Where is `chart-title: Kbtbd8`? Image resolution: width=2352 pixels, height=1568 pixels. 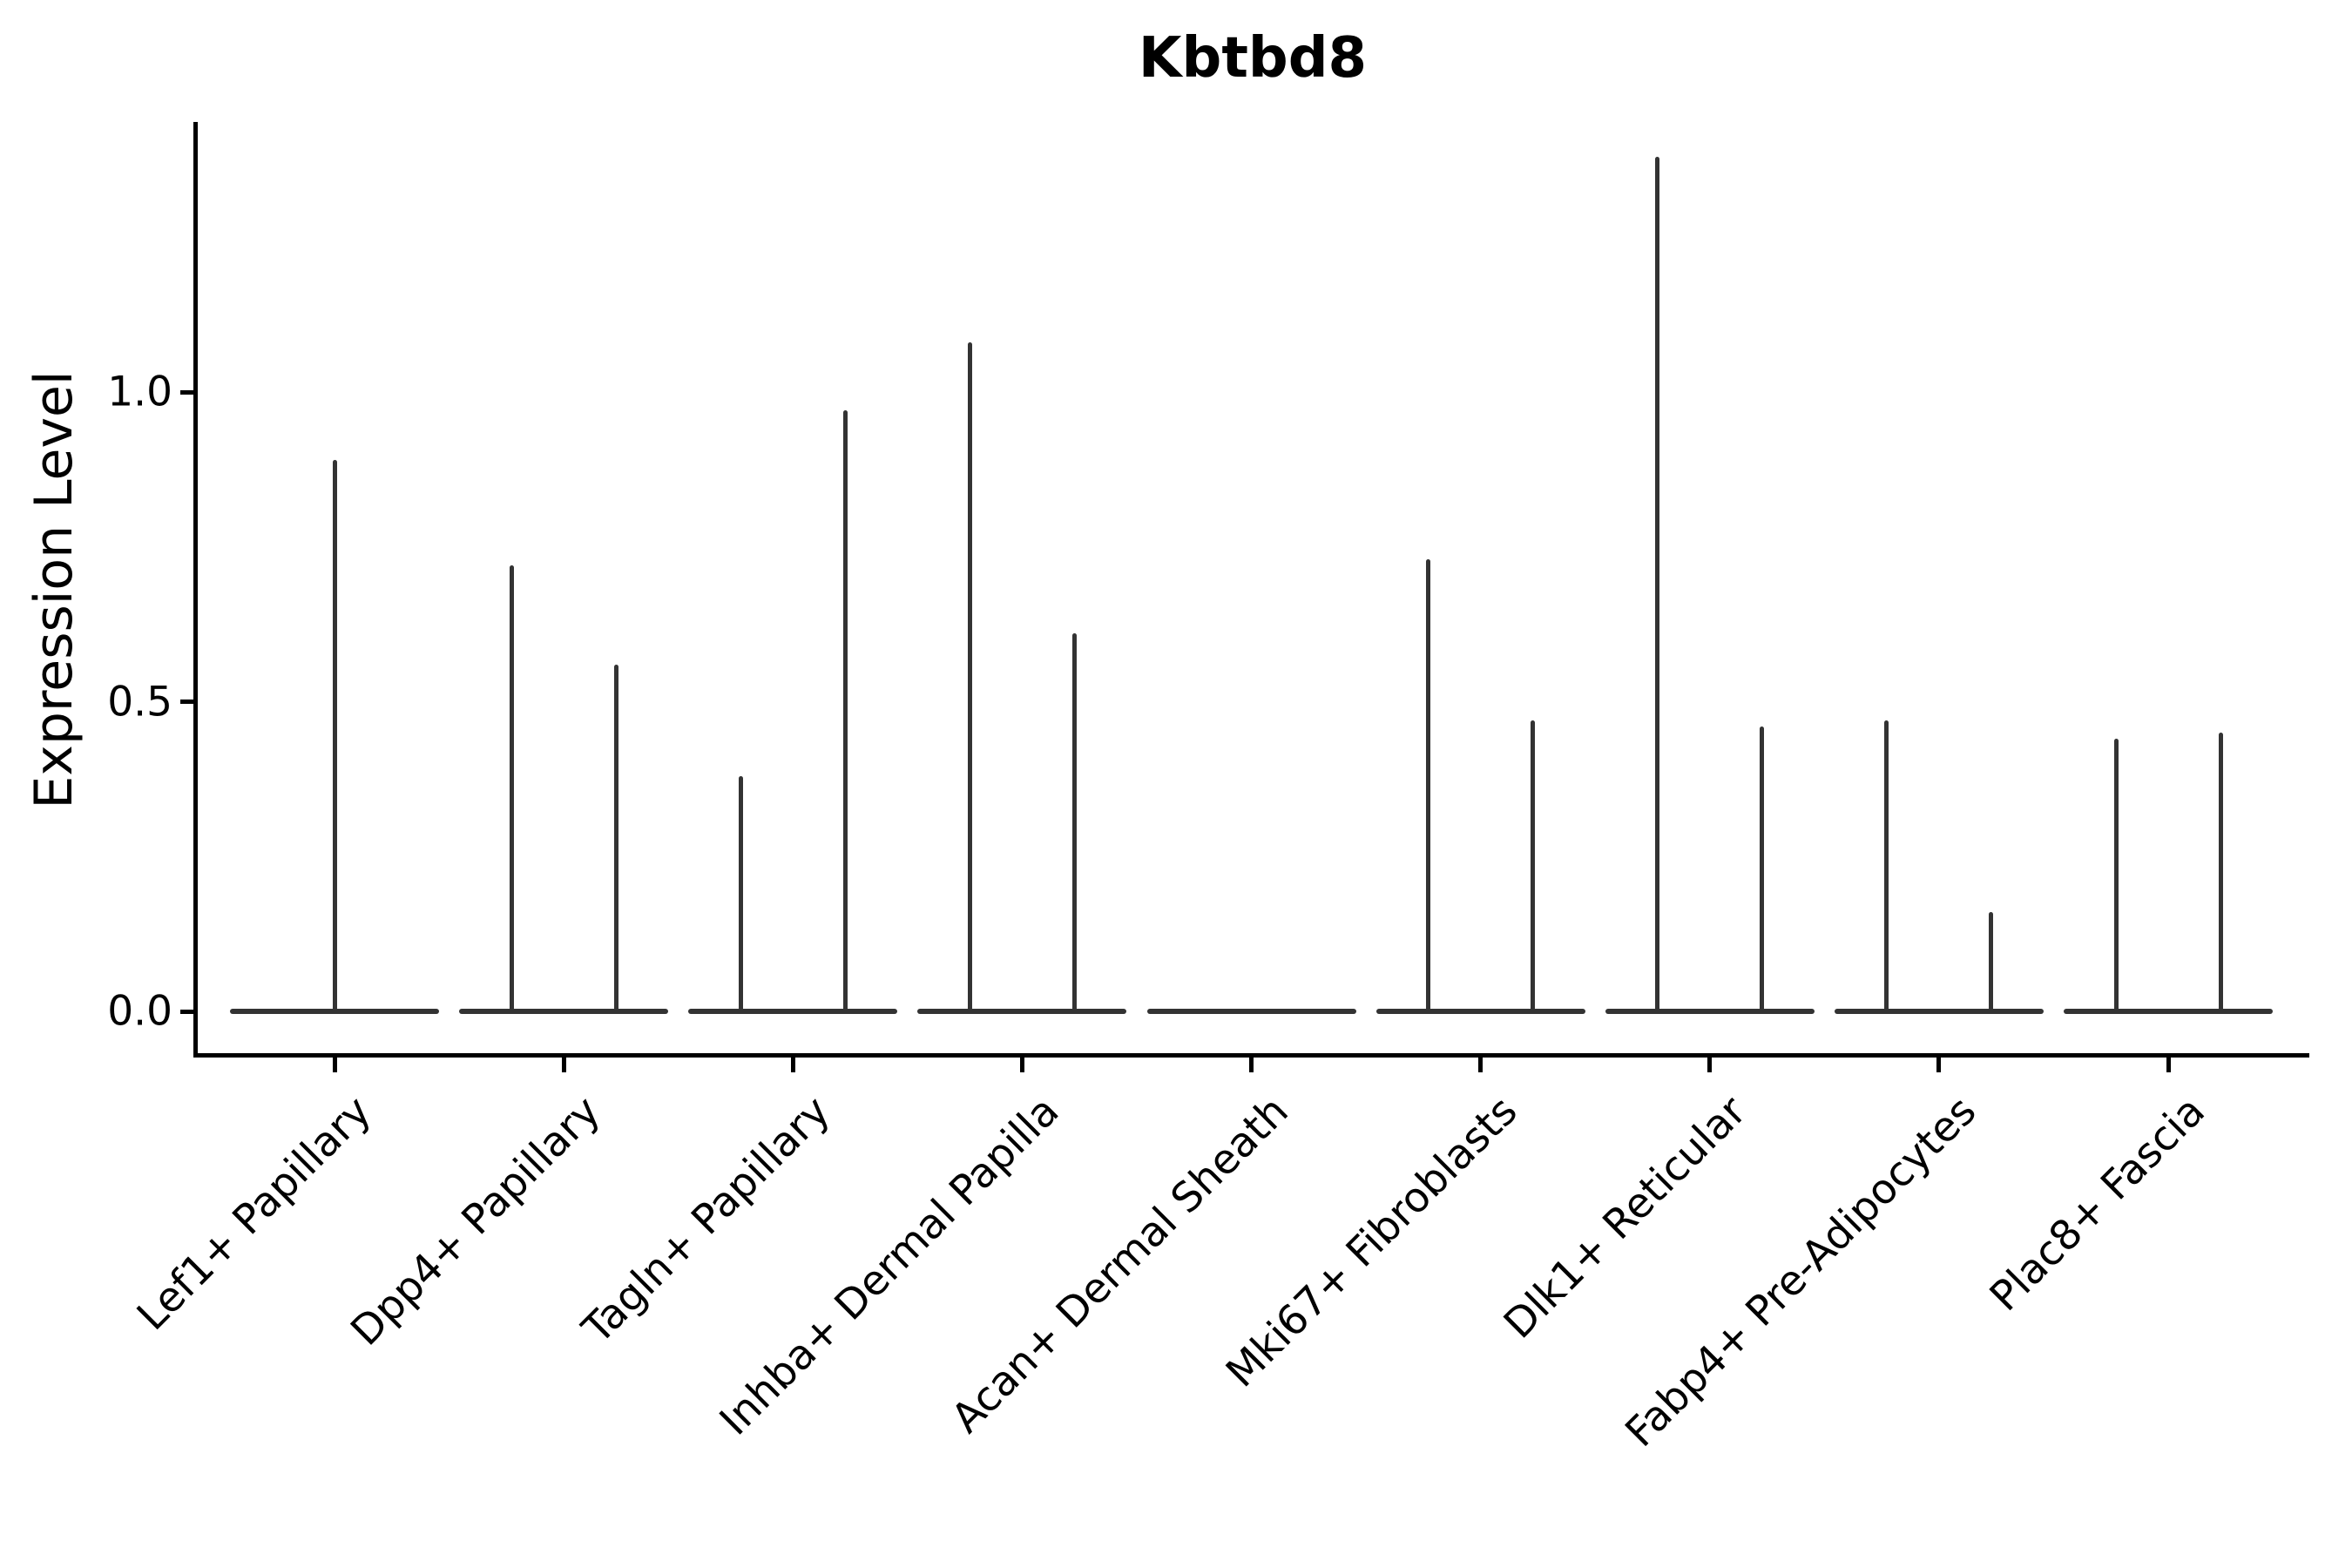 chart-title: Kbtbd8 is located at coordinates (1253, 58).